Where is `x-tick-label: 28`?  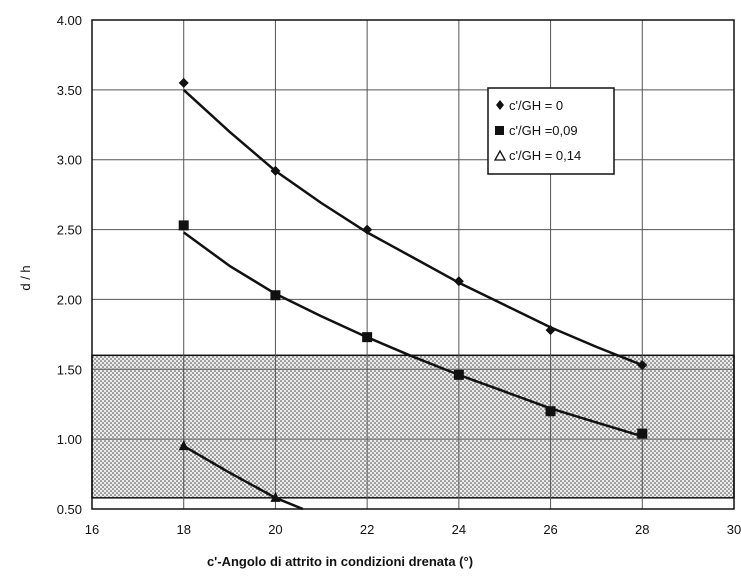 x-tick-label: 28 is located at coordinates (642, 529).